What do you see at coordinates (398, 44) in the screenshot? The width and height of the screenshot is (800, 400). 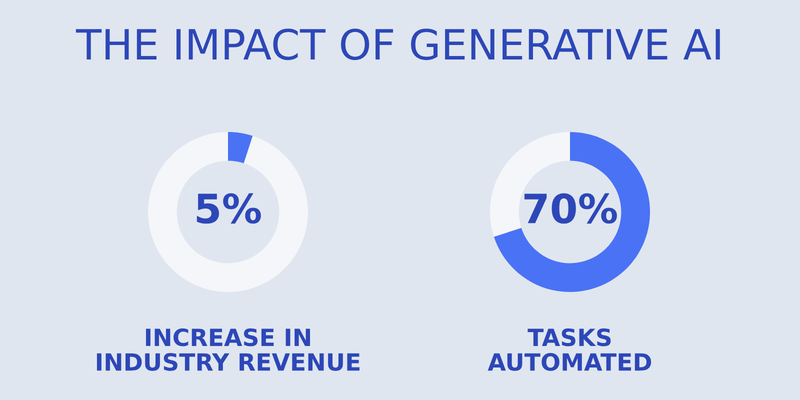 I see `text: THE IMPACT OF GENERATIVE AI` at bounding box center [398, 44].